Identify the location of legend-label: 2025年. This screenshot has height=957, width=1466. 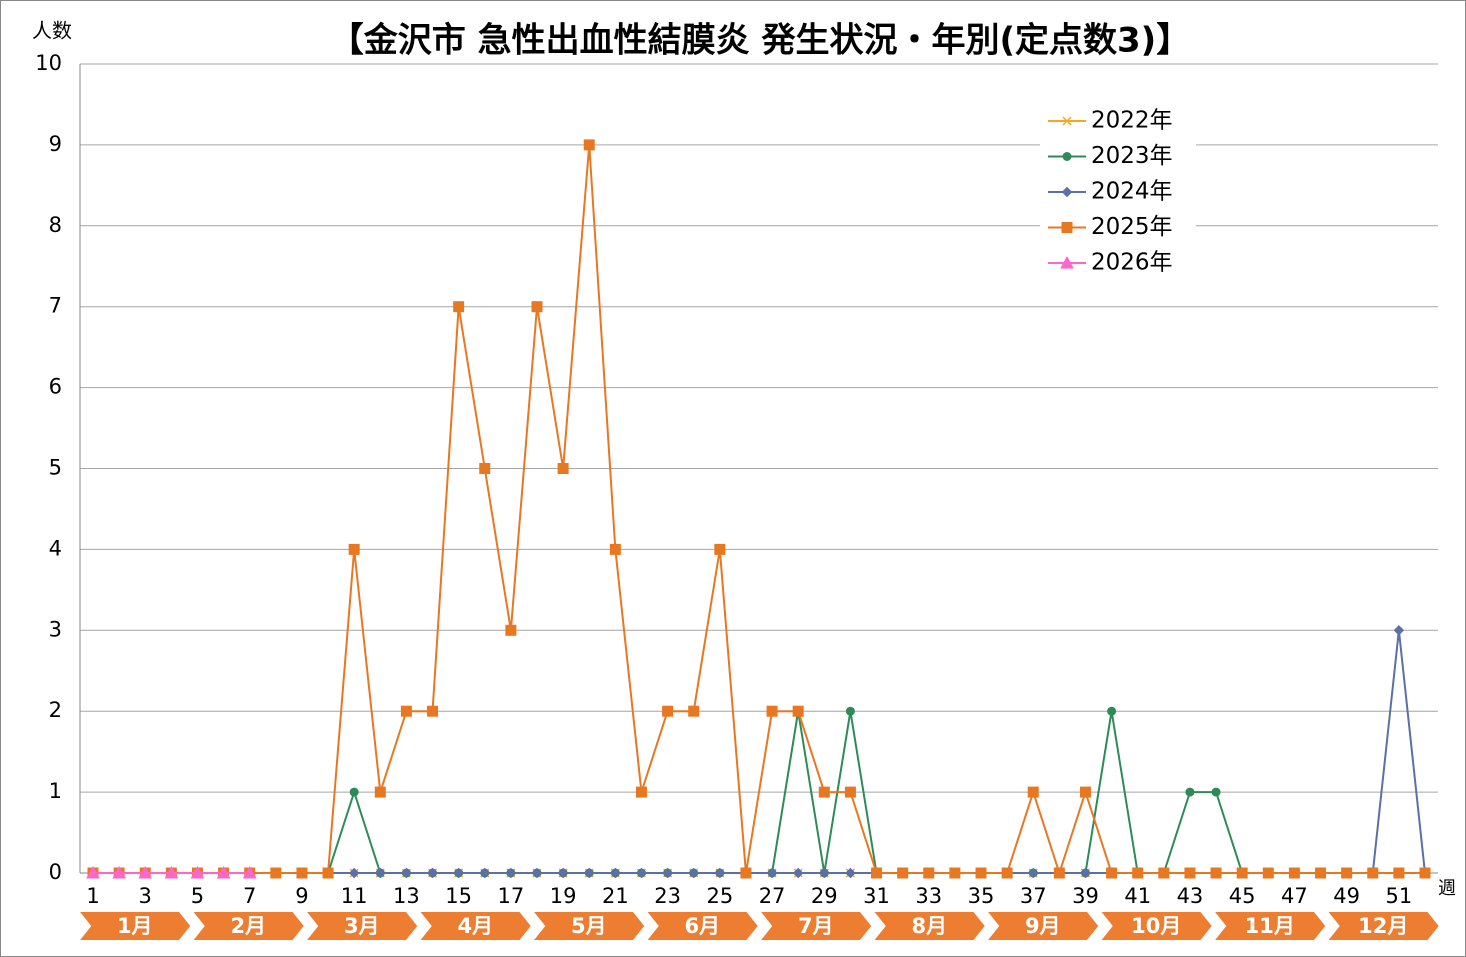
(1132, 227).